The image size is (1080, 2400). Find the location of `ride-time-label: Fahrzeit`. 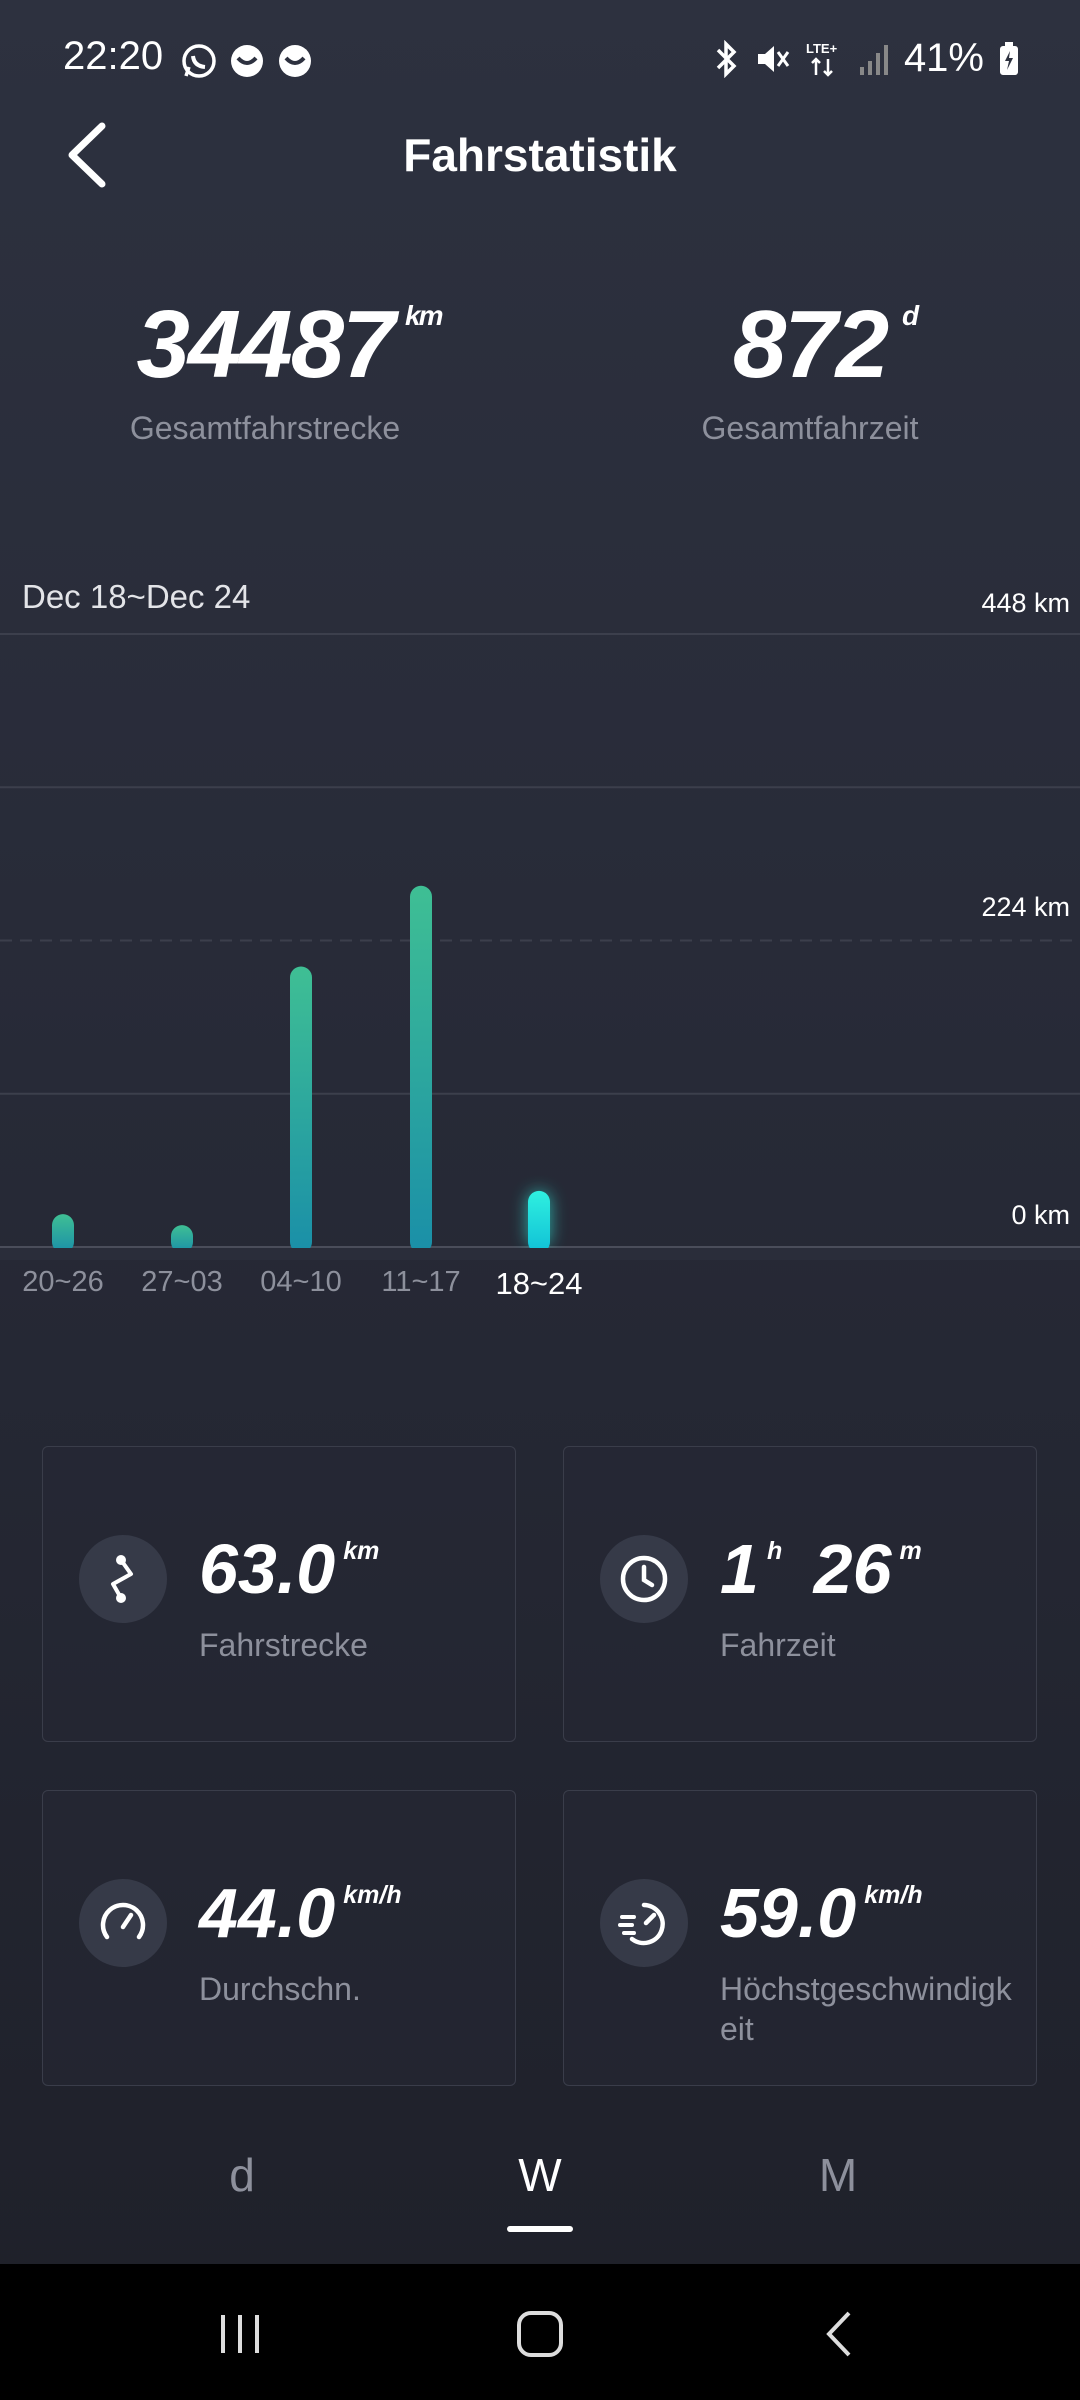

ride-time-label: Fahrzeit is located at coordinates (778, 1645).